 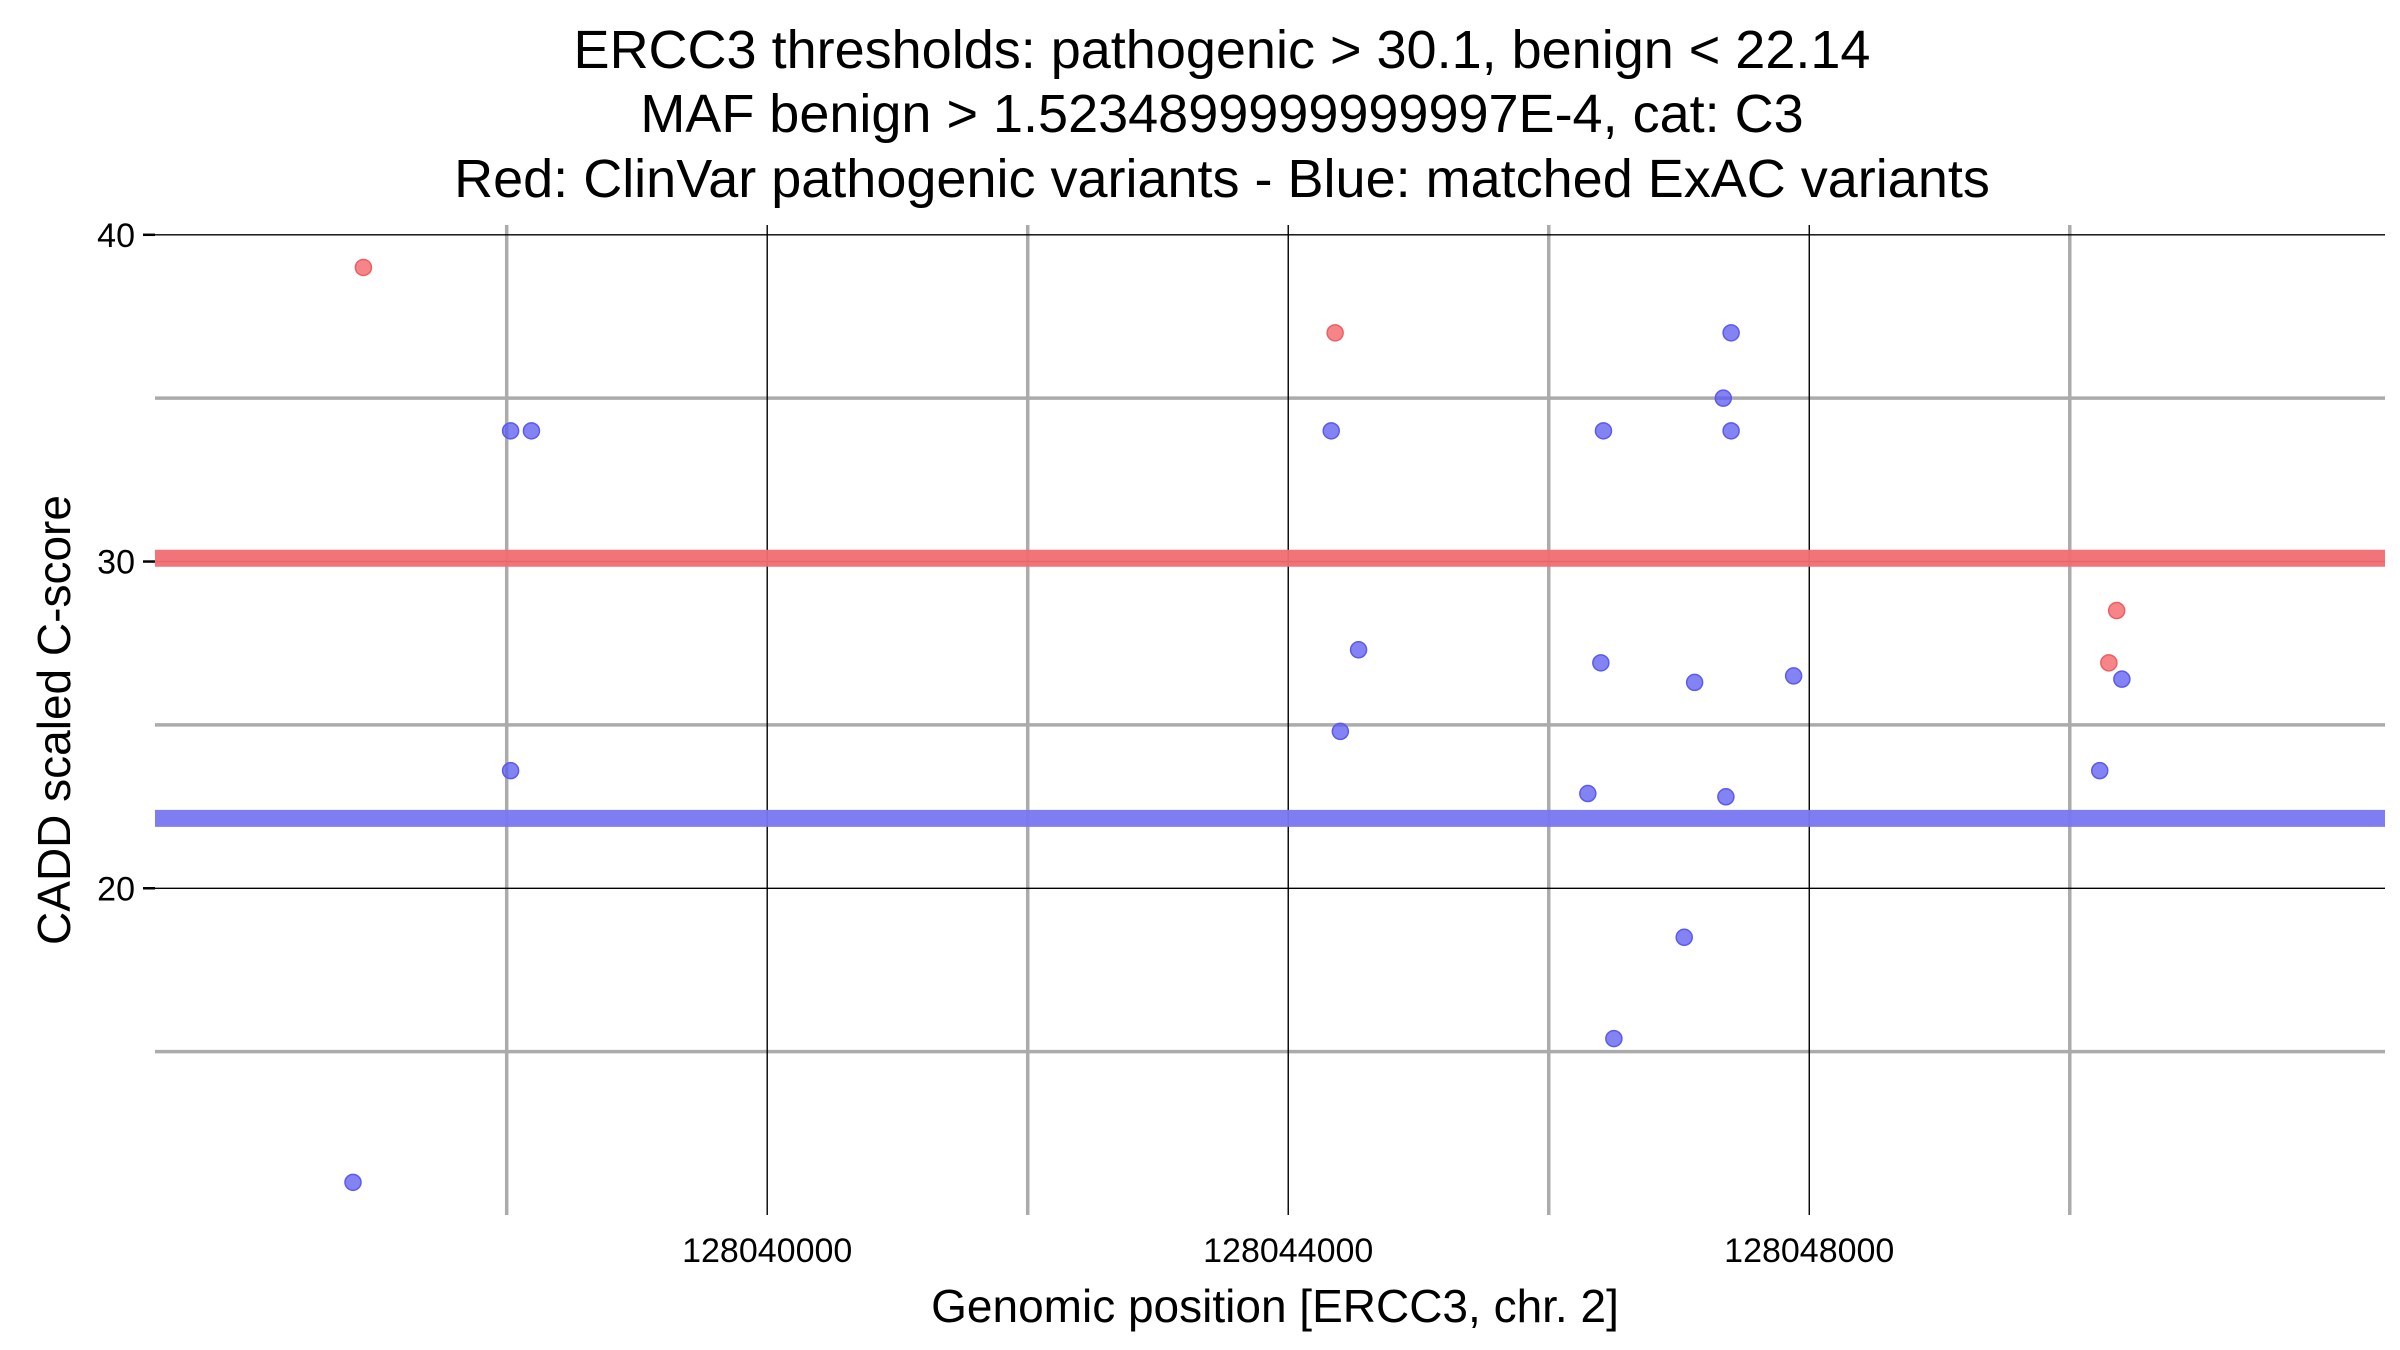 I want to click on x-axis-title: Genomic position [ERCC3, chr. 2], so click(x=1275, y=1306).